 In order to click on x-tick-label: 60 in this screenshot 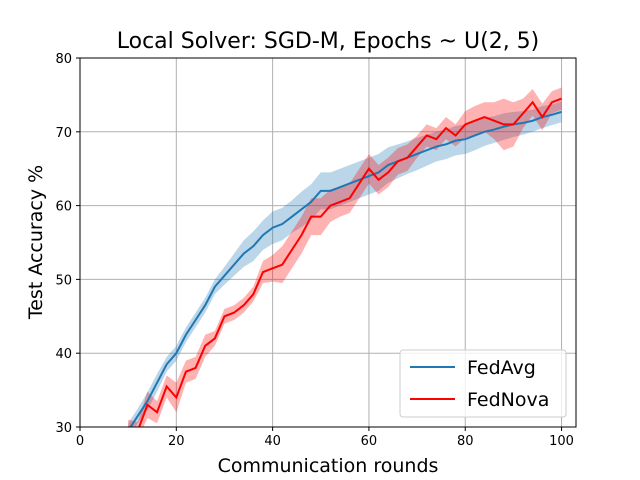, I will do `click(369, 441)`.